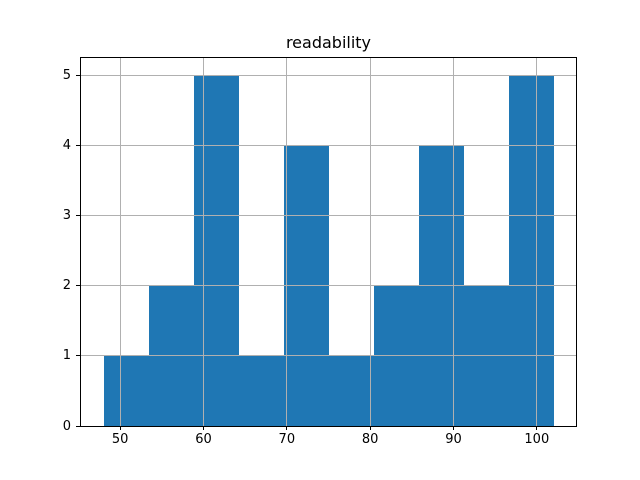 The height and width of the screenshot is (480, 640). I want to click on x-tick-label: 50, so click(120, 439).